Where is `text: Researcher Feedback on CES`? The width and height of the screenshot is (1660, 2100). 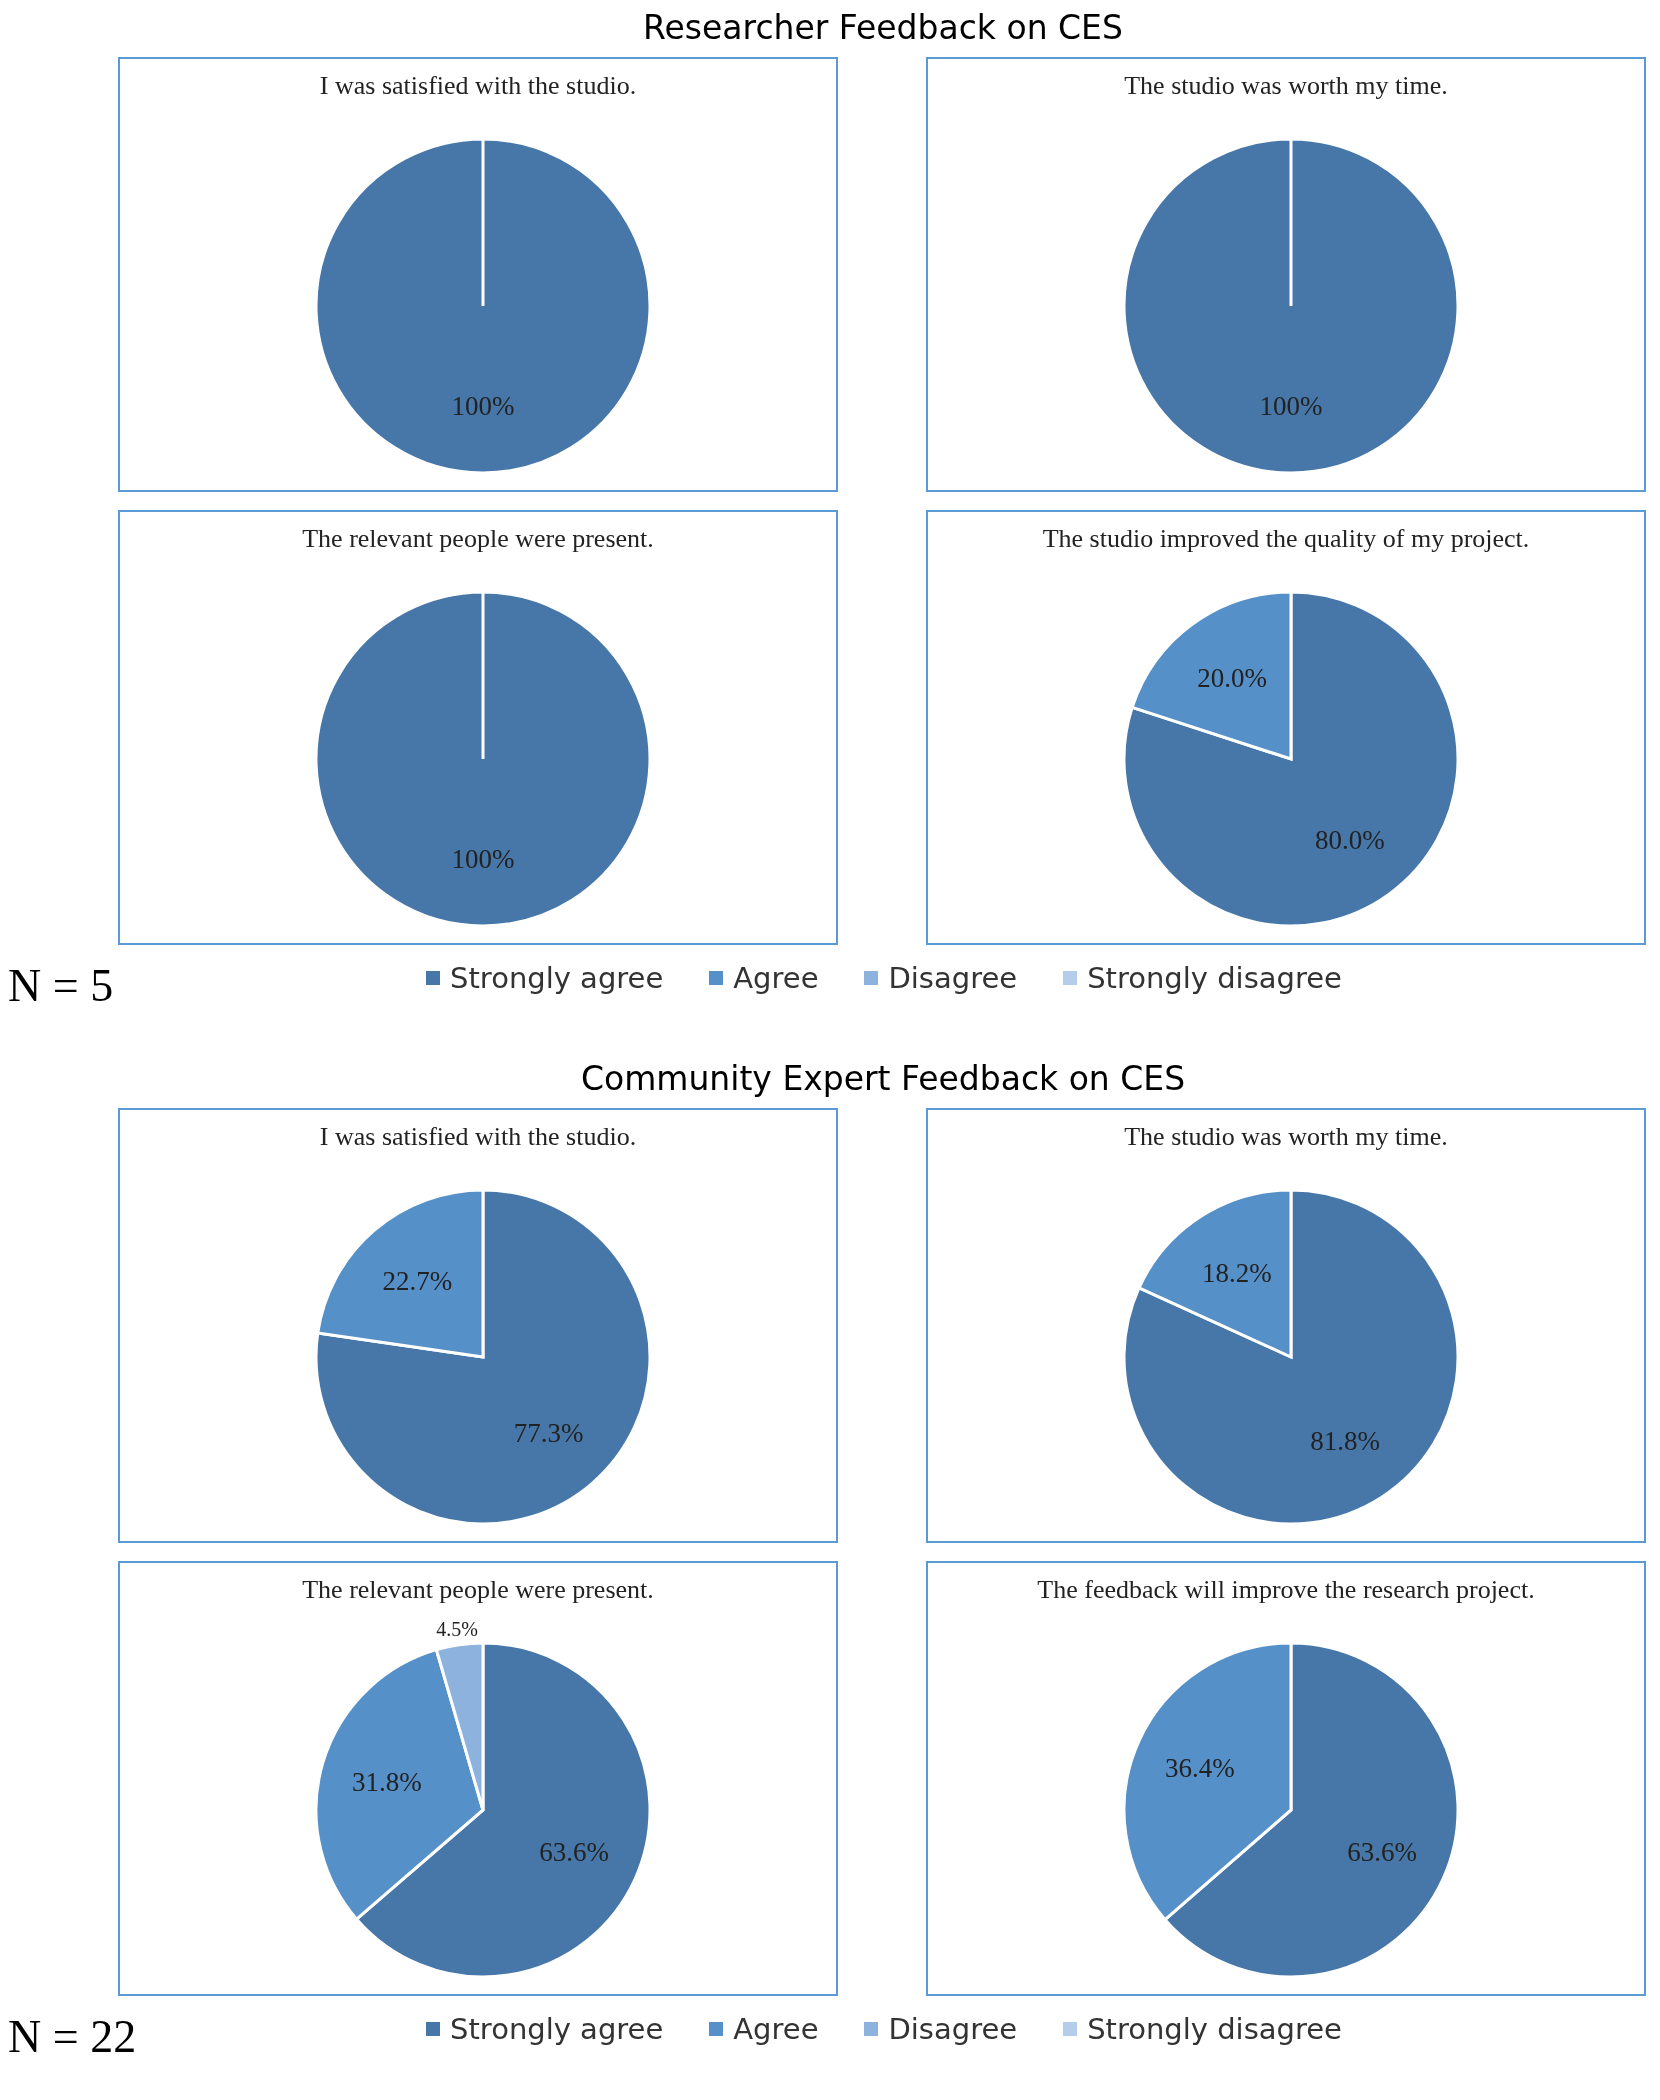 text: Researcher Feedback on CES is located at coordinates (883, 27).